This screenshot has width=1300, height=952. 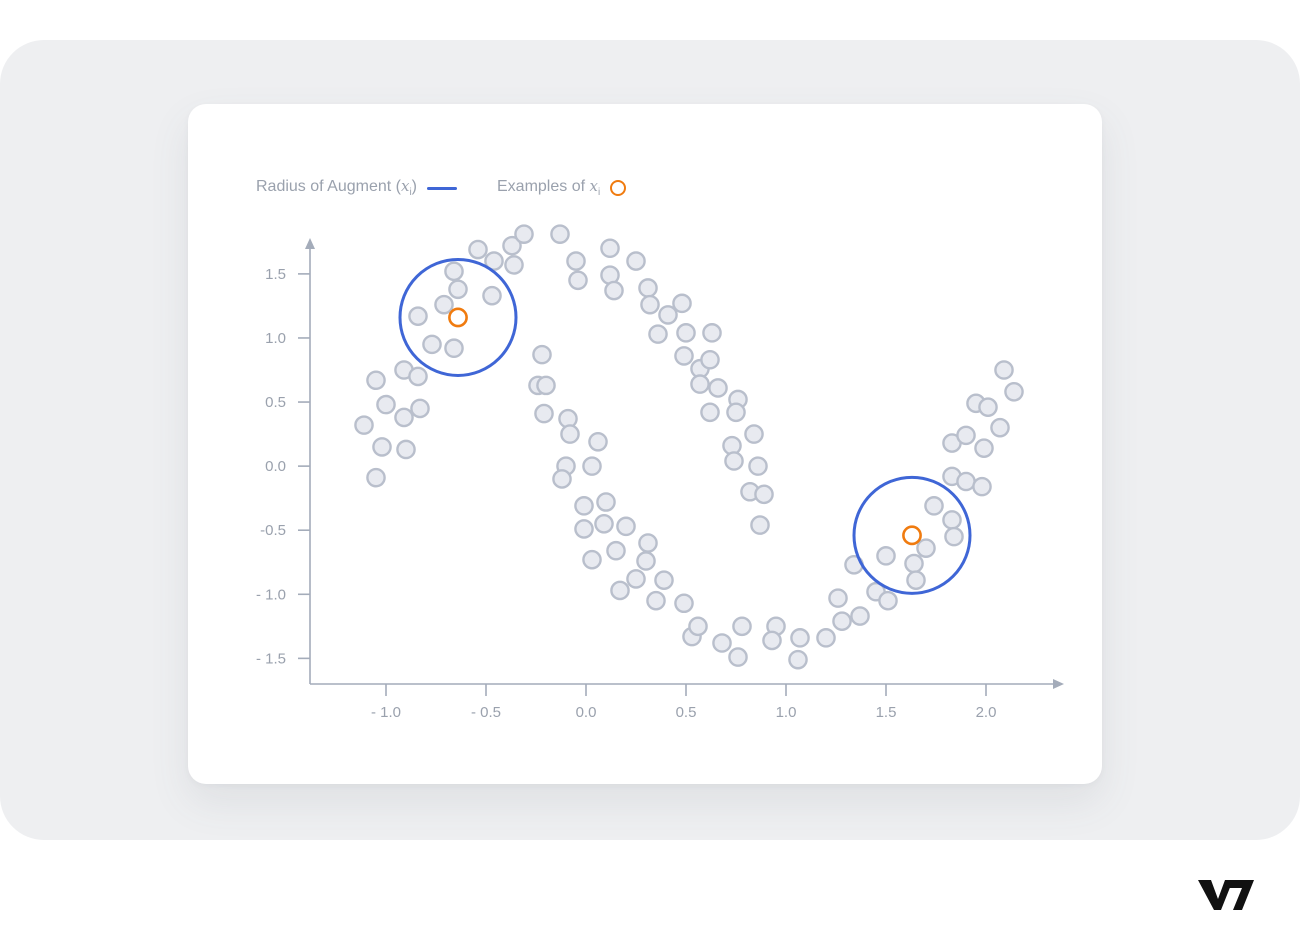 I want to click on legend-item-radius: Radius of Augment (xi), so click(x=356, y=188).